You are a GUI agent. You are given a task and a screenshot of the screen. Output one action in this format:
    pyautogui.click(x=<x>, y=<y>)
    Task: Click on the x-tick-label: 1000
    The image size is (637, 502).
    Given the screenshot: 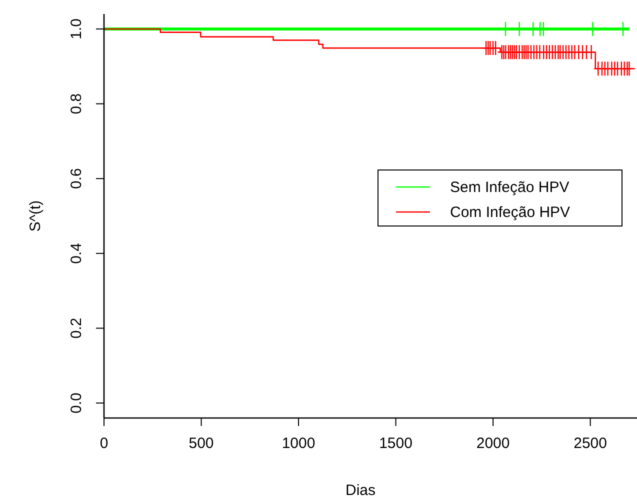 What is the action you would take?
    pyautogui.click(x=299, y=443)
    